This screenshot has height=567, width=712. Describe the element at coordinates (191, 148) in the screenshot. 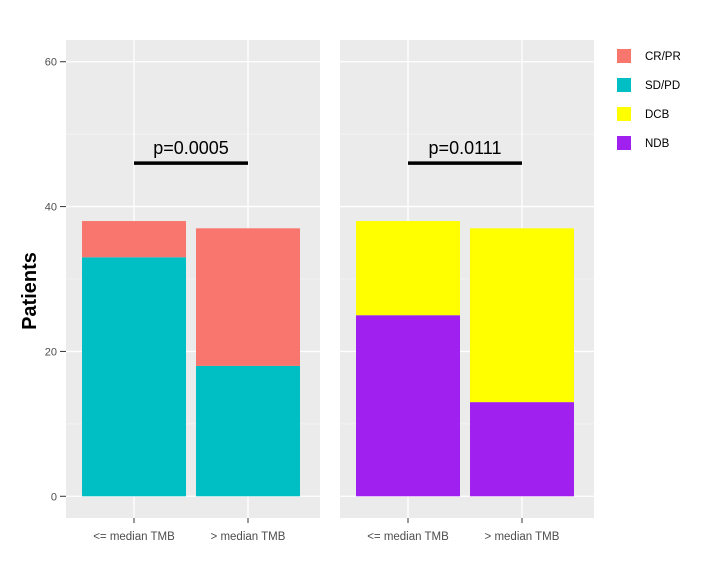

I see `p-value-annotation: p=0.0005` at that location.